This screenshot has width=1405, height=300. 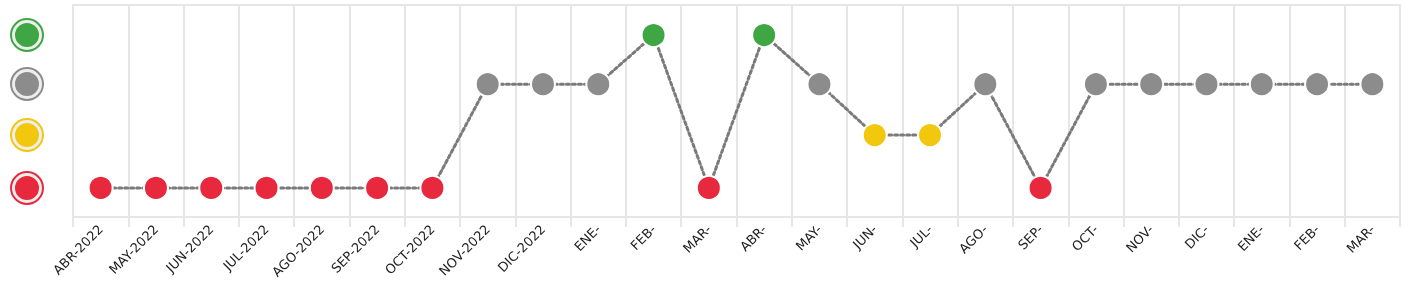 I want to click on x-tick-label: DIC-, so click(x=1196, y=236).